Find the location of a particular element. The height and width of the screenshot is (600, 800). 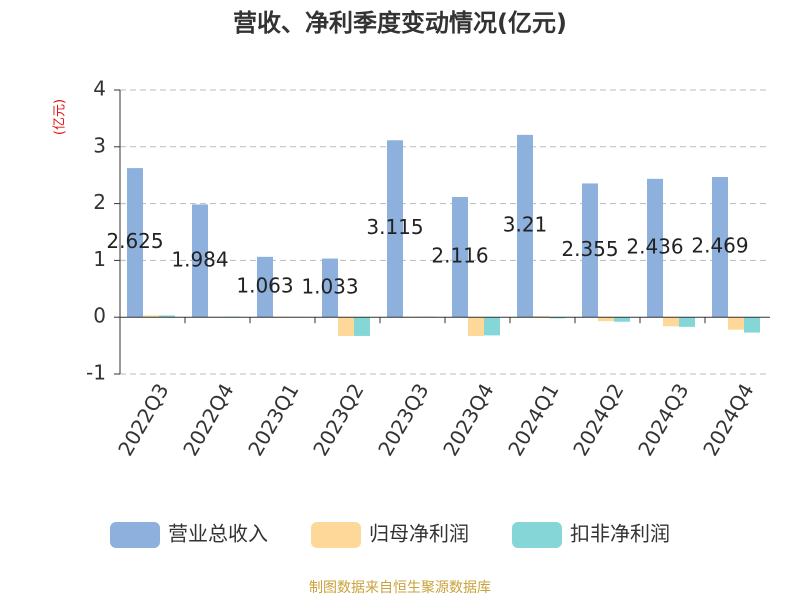

x-tick-label: 2023Q2 is located at coordinates (338, 419).